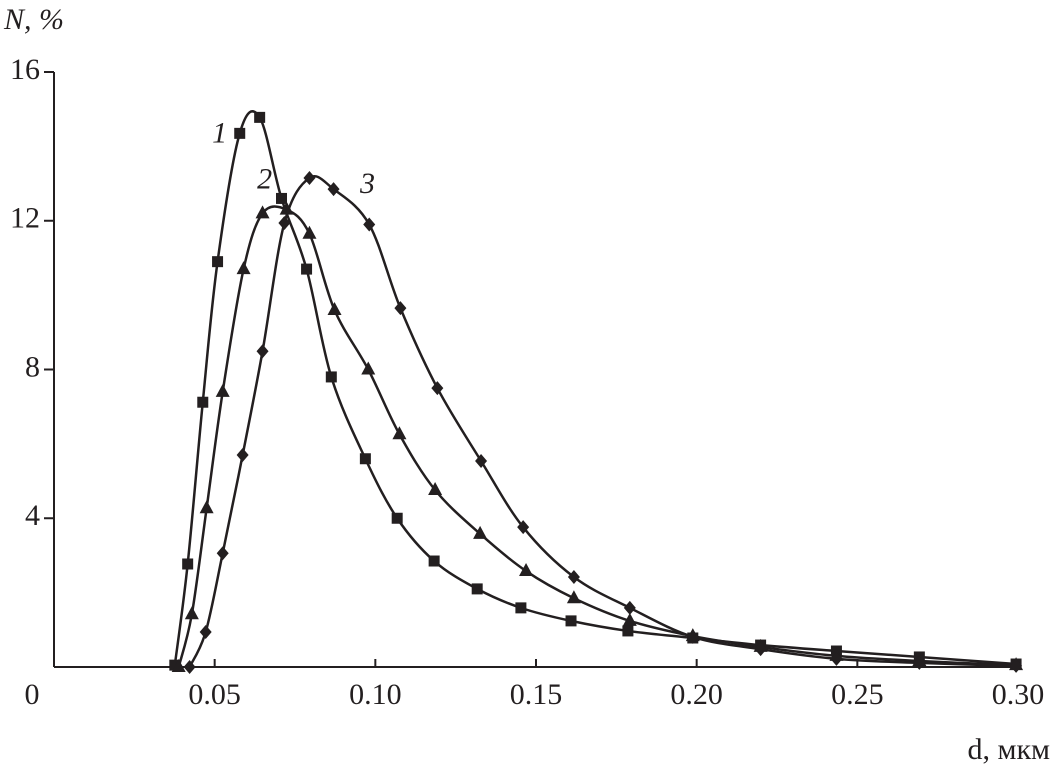 The height and width of the screenshot is (779, 1057). I want to click on x-axis-label: d, мкм, so click(1008, 749).